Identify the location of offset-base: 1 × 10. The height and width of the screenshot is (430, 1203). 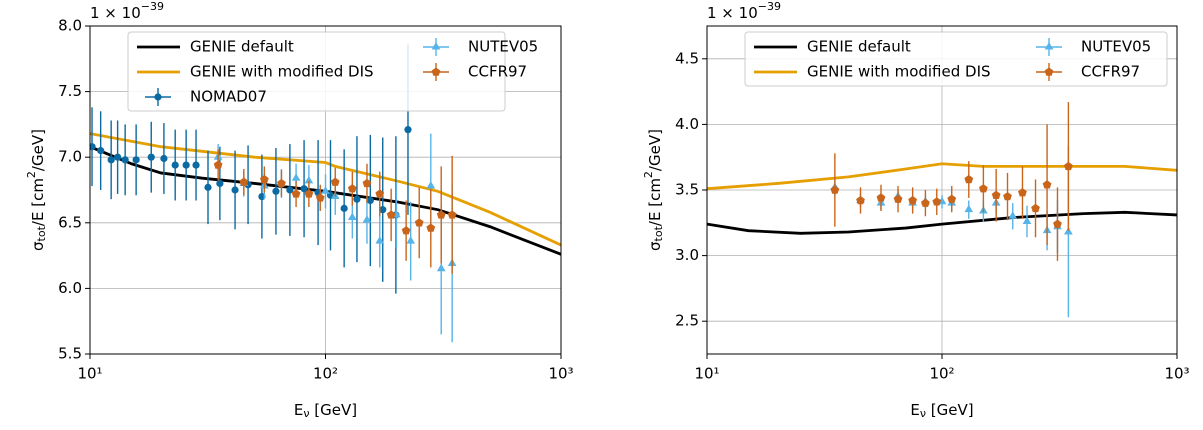
(732, 13).